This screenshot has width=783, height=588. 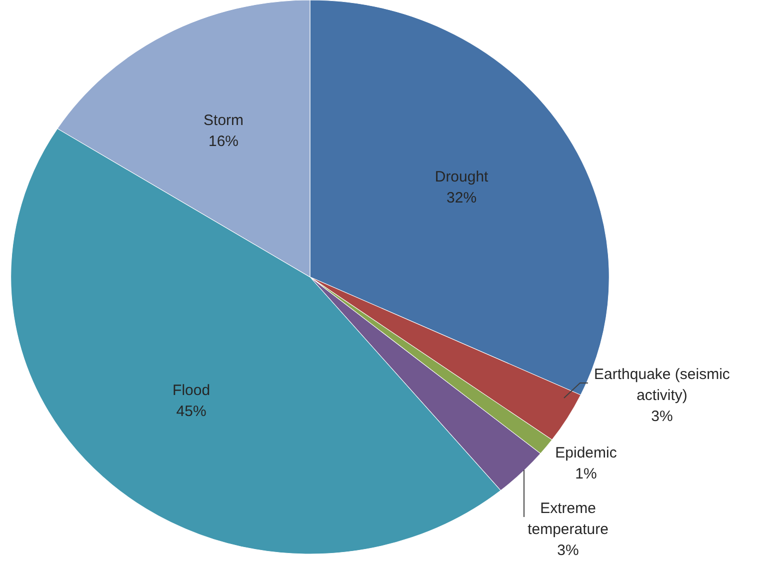 What do you see at coordinates (568, 519) in the screenshot?
I see `slice-label: Extreme temperature` at bounding box center [568, 519].